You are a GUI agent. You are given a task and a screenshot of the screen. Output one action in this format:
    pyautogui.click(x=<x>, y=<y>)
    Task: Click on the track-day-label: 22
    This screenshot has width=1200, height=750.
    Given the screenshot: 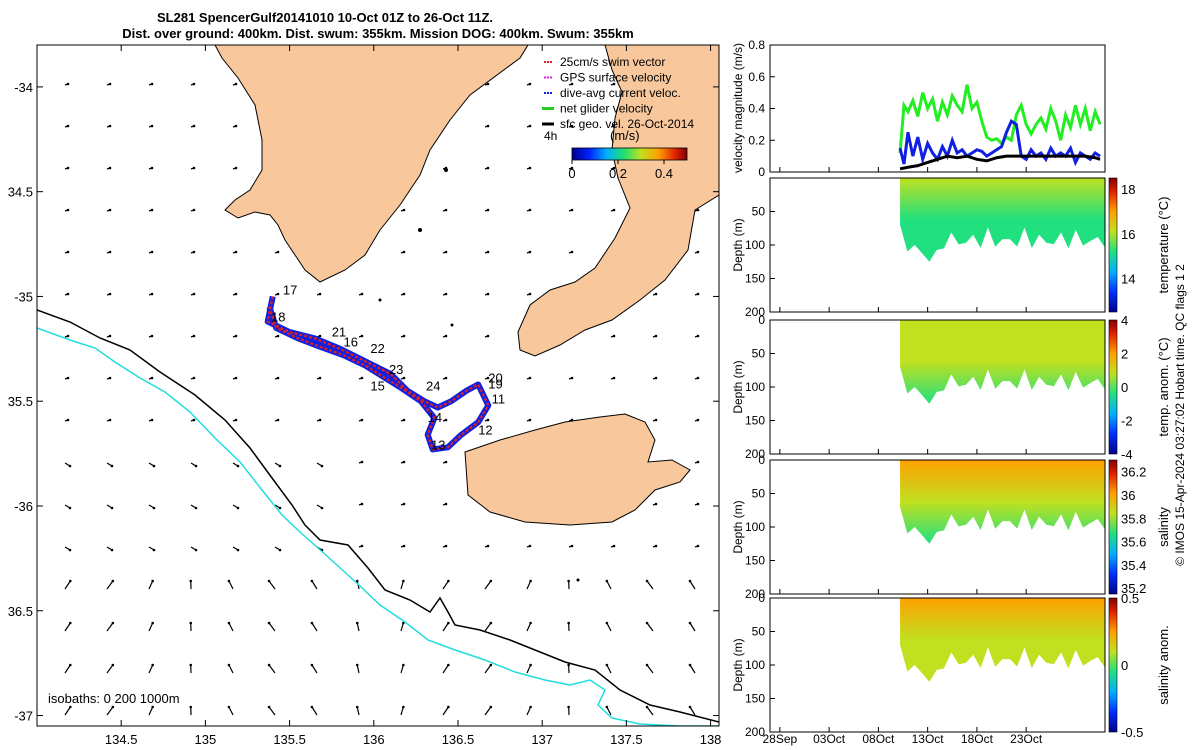 What is the action you would take?
    pyautogui.click(x=377, y=348)
    